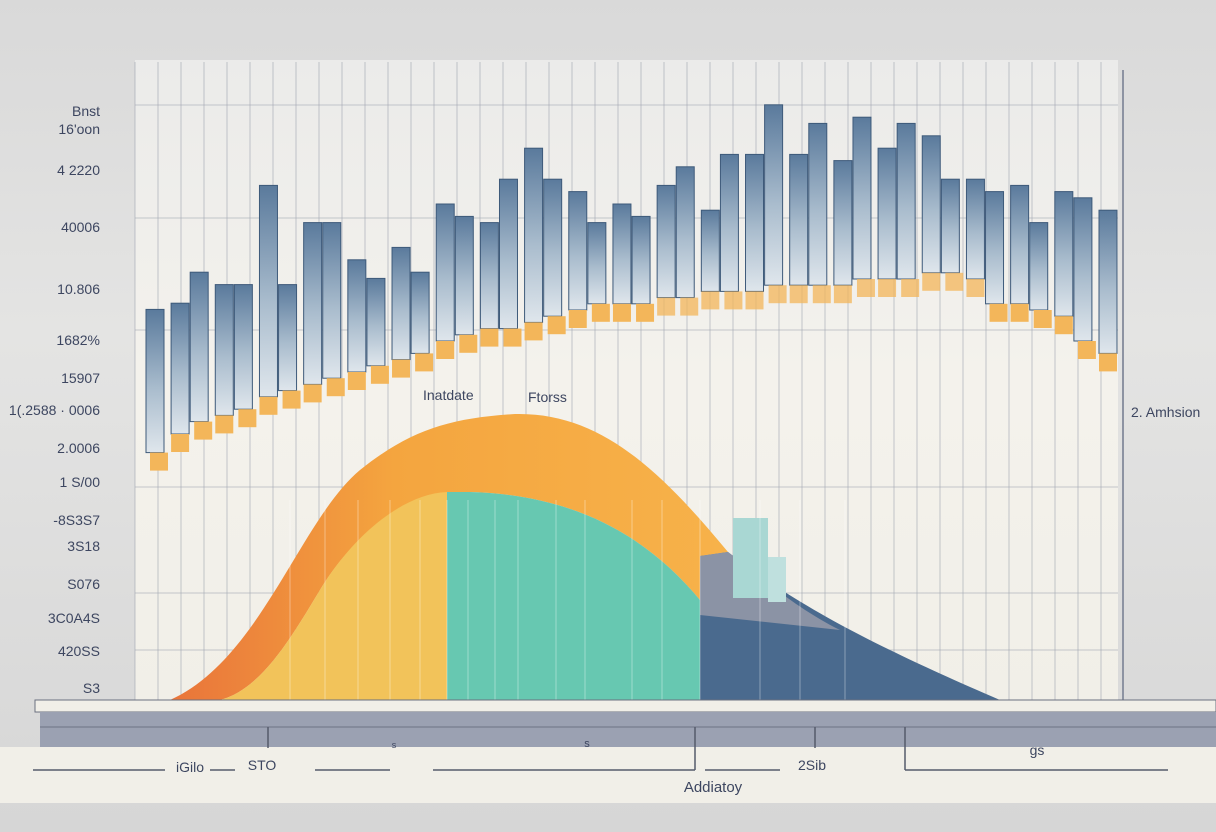  I want to click on y-tick-label: 10.806, so click(78, 289).